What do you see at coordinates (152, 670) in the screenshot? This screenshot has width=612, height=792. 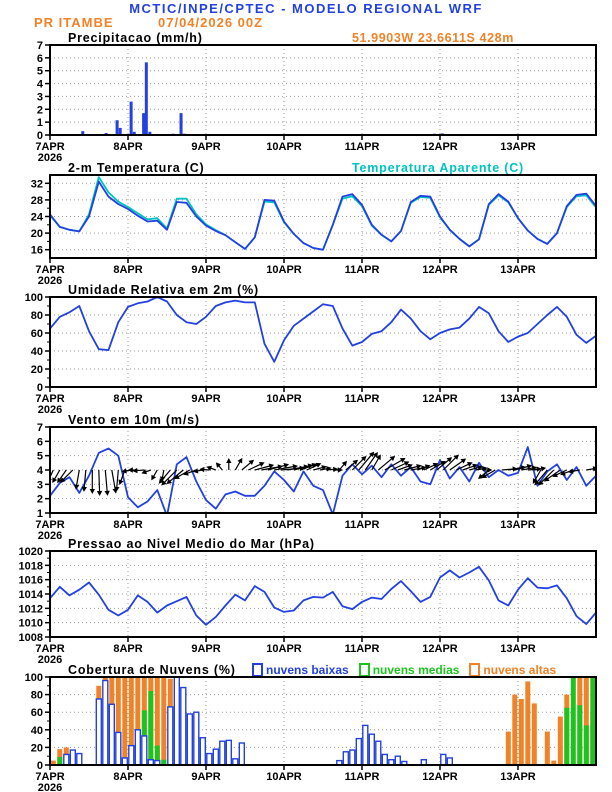 I see `chart-title-clouds: Cobertura de Nuvens (%)` at bounding box center [152, 670].